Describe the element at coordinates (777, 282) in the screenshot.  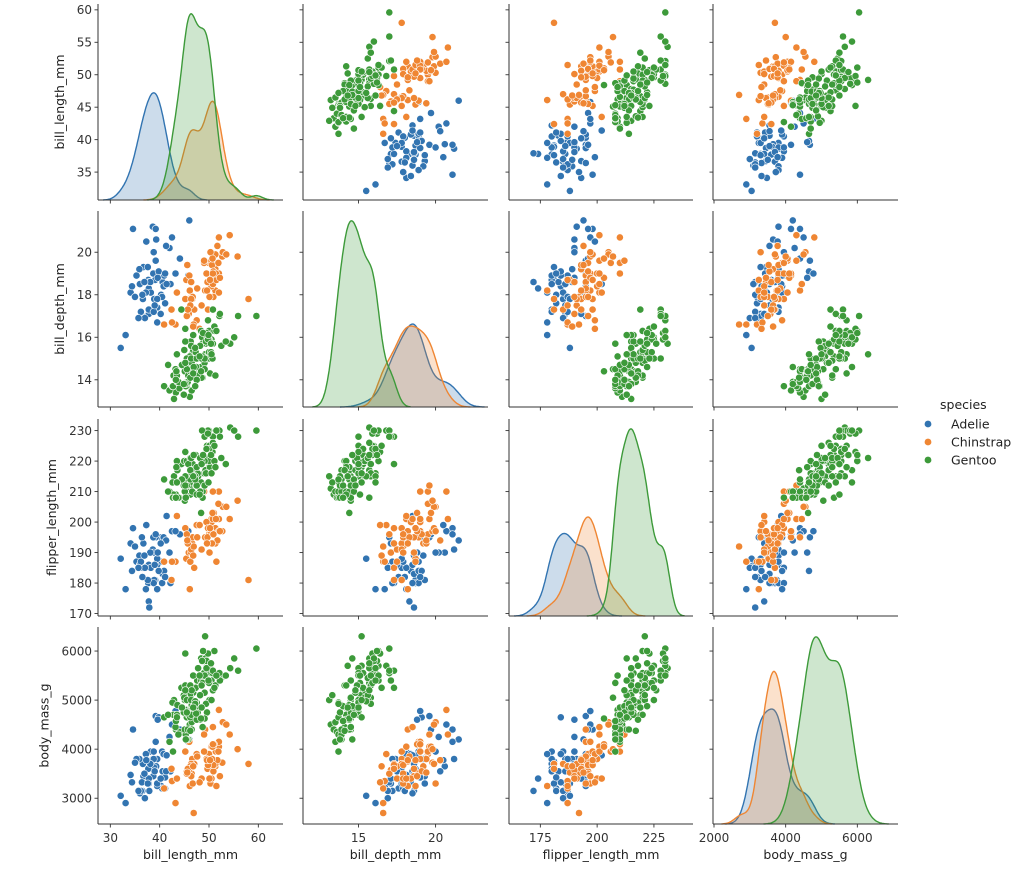
I see `series-chinstrap` at that location.